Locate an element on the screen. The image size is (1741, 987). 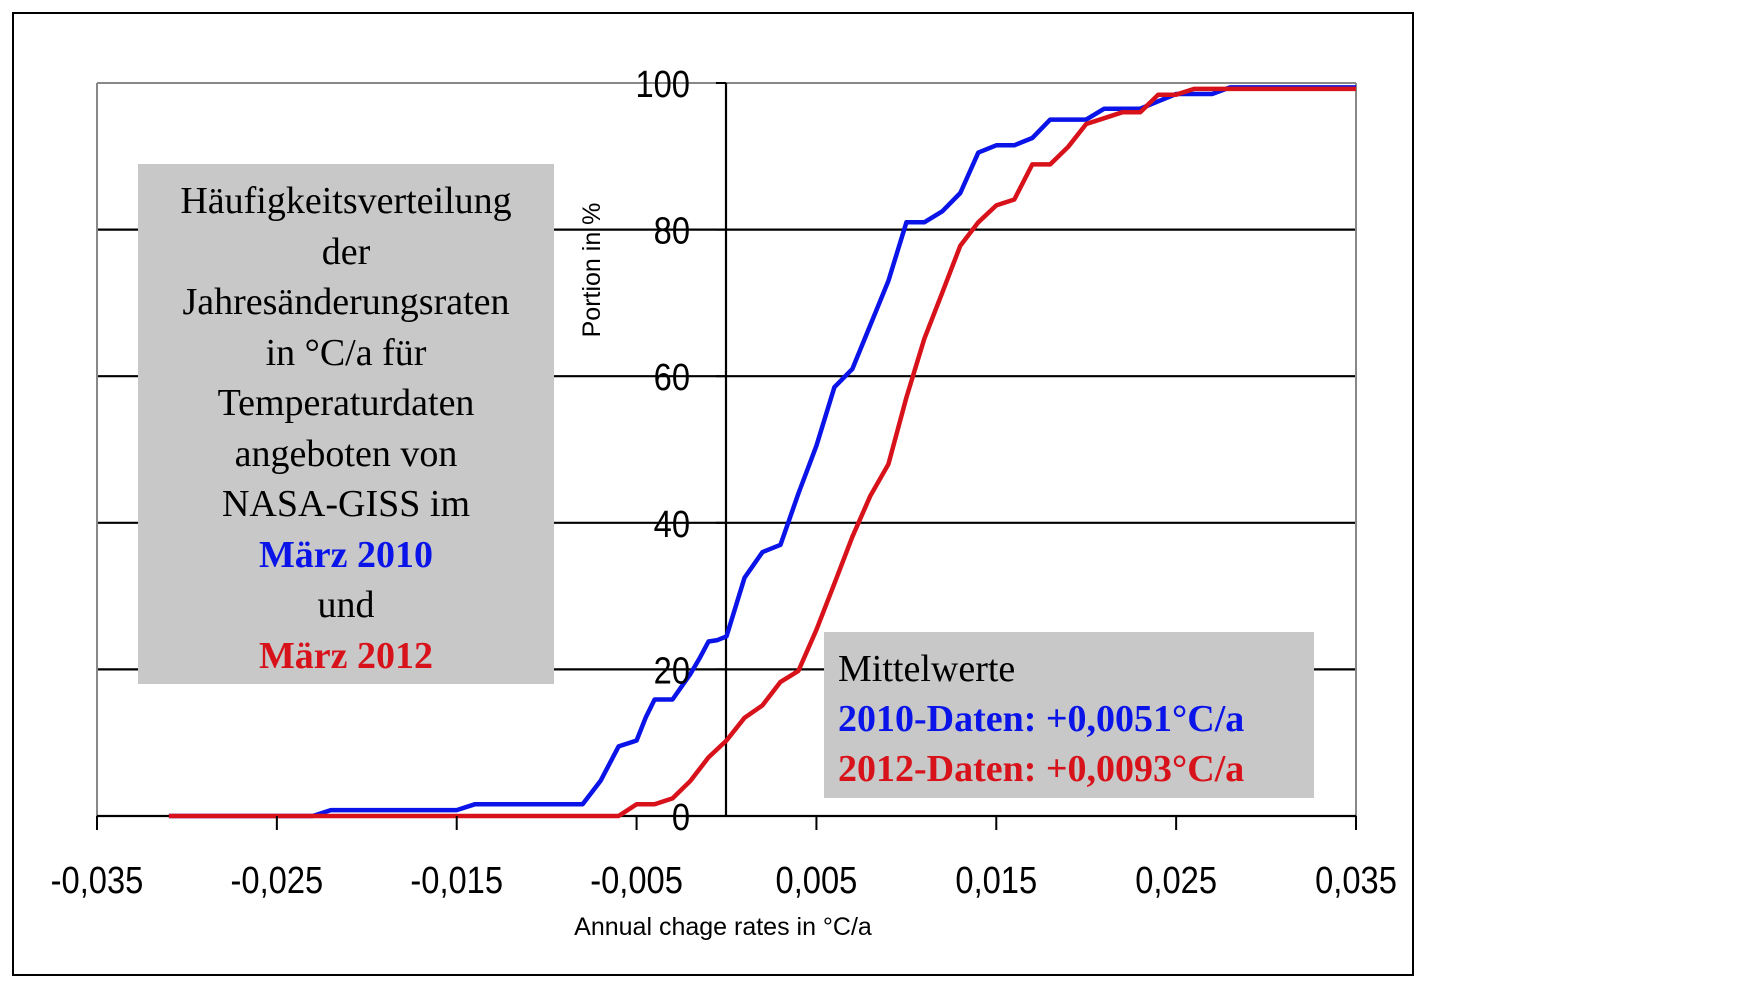
title-line: Häufigkeitsverteilung is located at coordinates (346, 201).